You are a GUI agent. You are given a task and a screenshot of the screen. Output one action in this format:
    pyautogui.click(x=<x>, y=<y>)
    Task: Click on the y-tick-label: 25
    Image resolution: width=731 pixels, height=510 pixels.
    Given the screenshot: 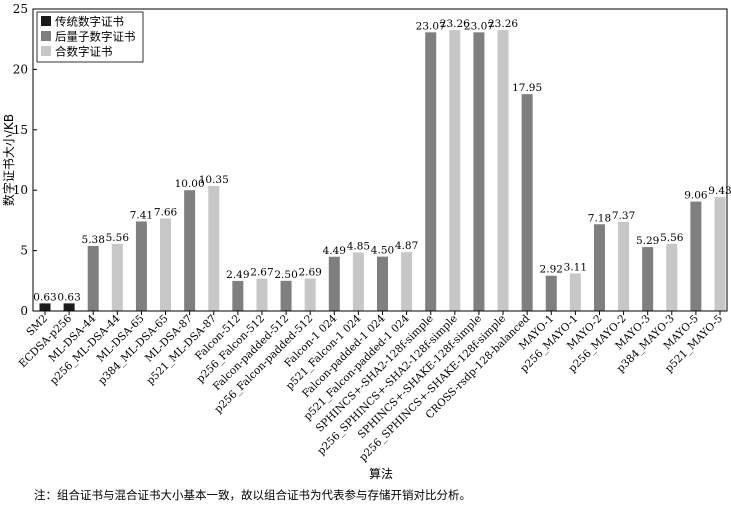 What is the action you would take?
    pyautogui.click(x=20, y=9)
    